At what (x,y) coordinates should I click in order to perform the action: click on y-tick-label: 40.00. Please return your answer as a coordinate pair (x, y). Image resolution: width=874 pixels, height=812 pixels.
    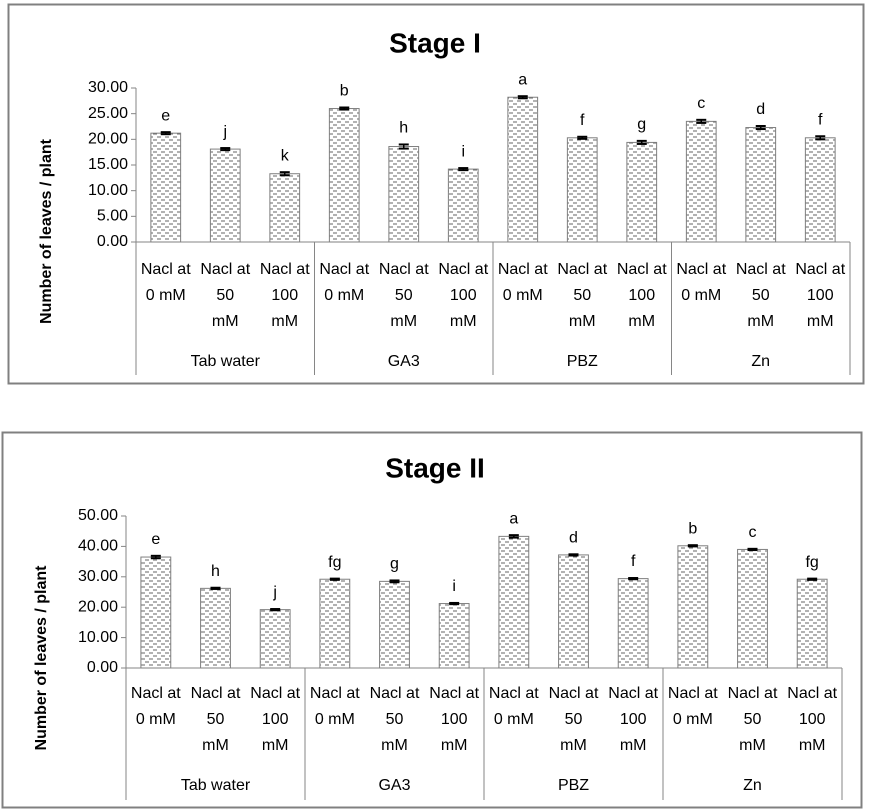
    Looking at the image, I should click on (98, 546).